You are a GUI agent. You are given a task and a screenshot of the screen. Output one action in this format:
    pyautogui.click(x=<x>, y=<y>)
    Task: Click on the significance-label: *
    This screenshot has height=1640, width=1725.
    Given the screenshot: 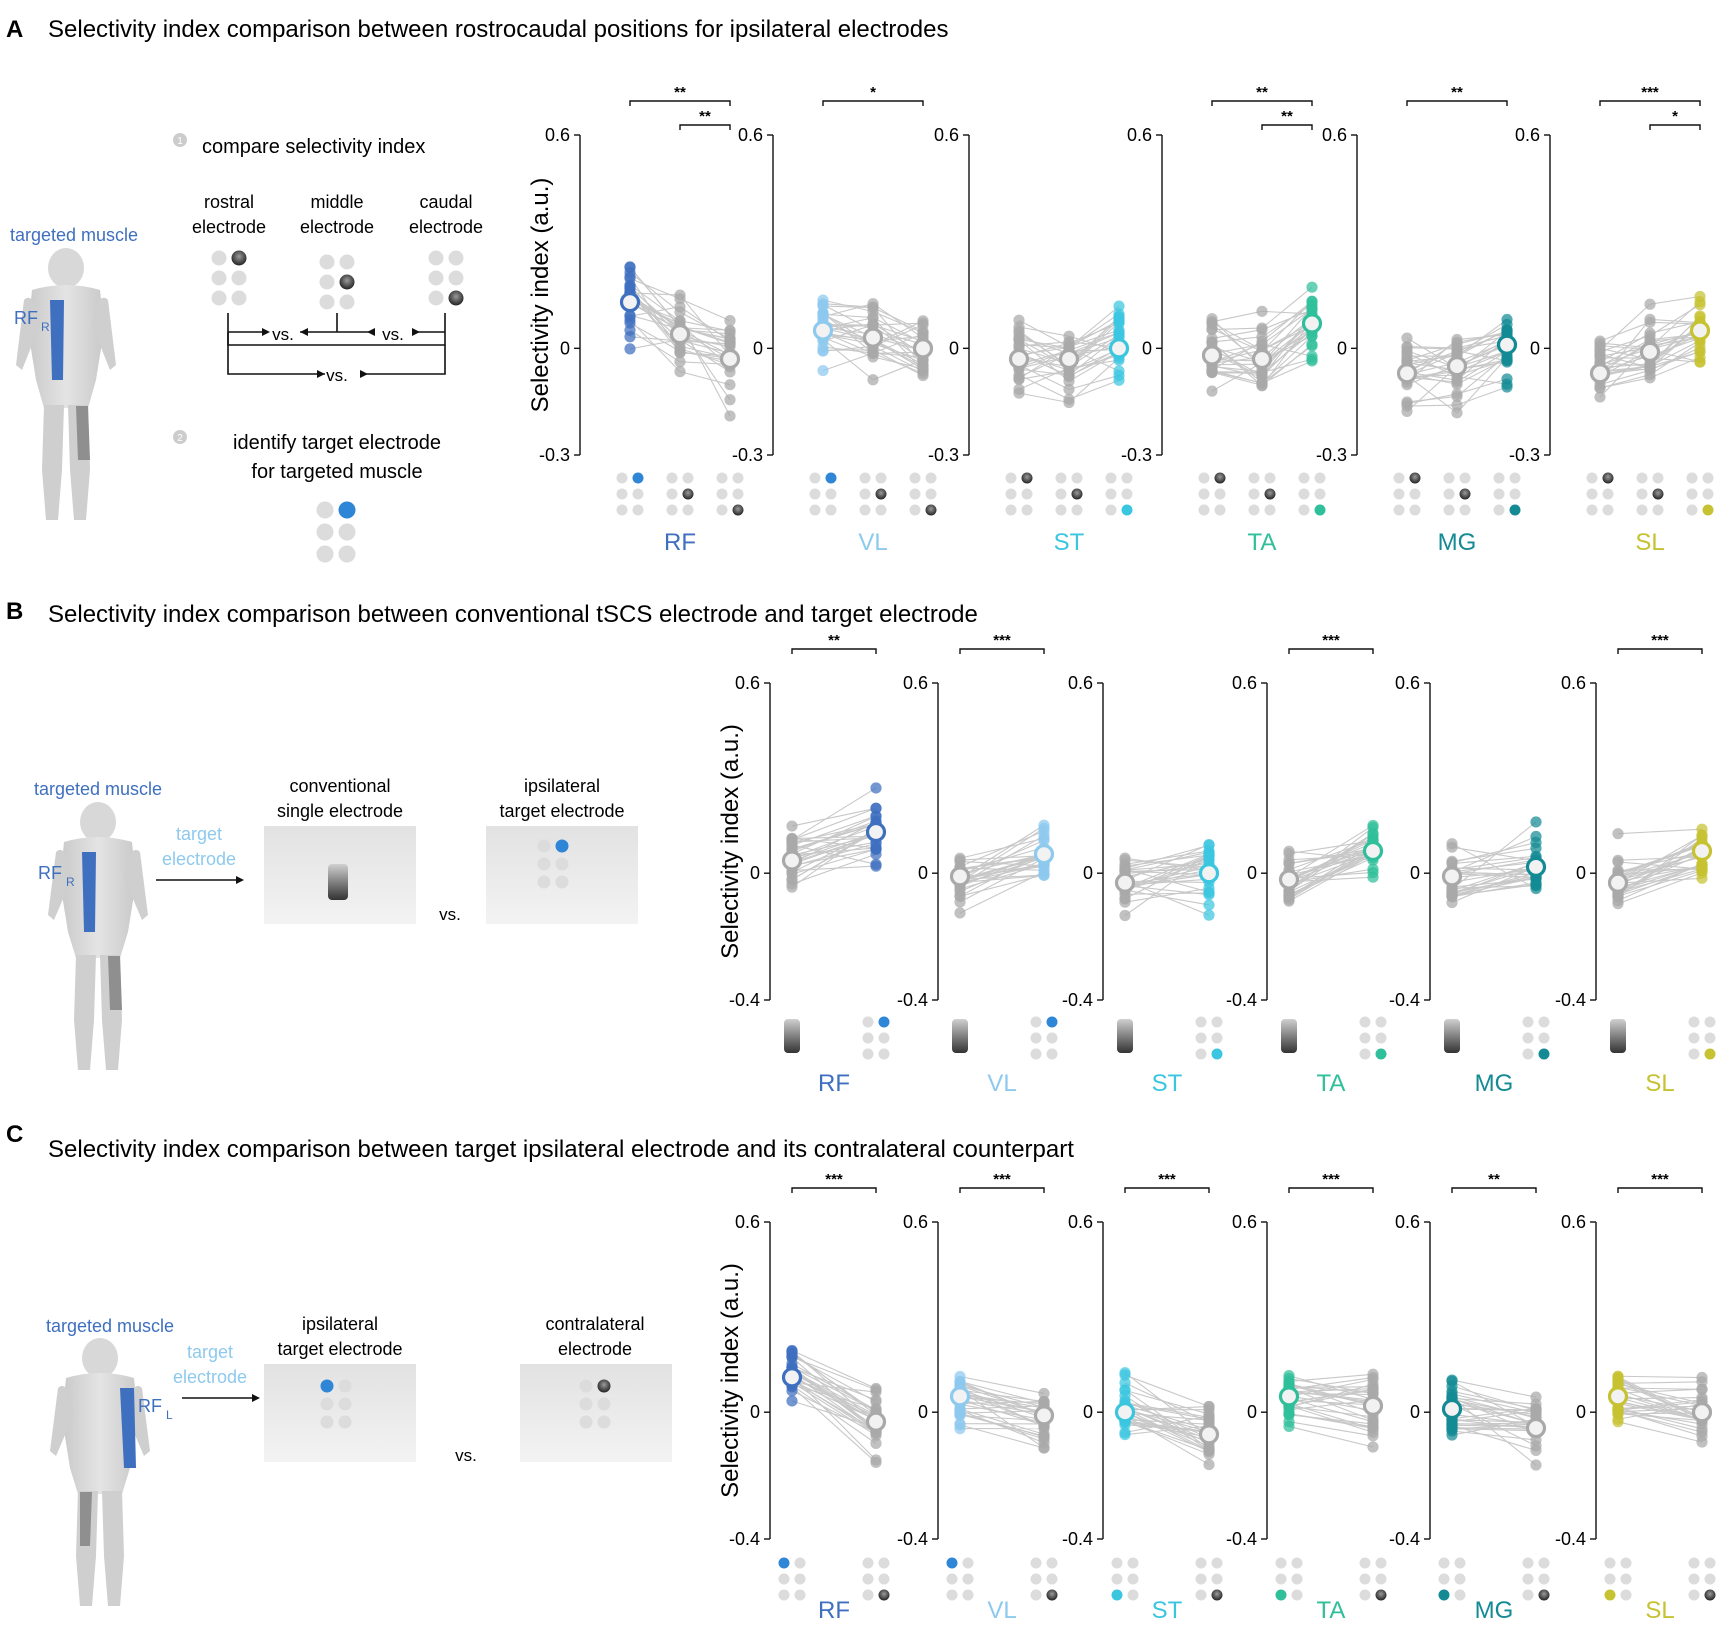 What is the action you would take?
    pyautogui.click(x=1675, y=116)
    